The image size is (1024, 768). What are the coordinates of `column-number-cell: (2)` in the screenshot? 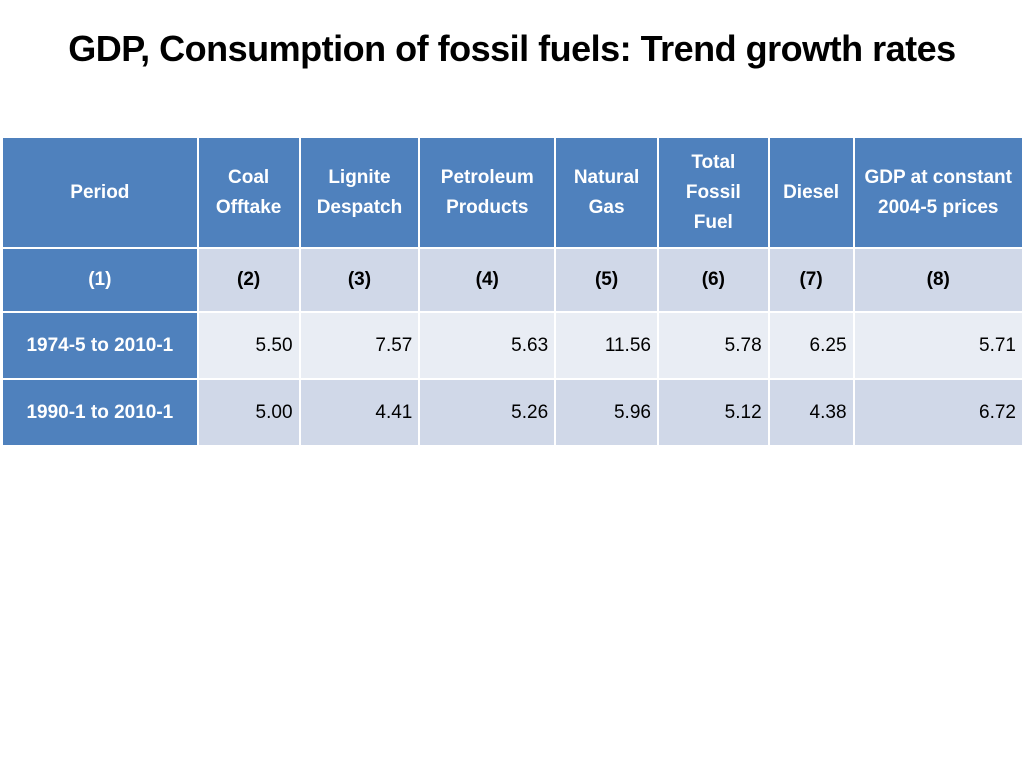 It's located at (248, 280).